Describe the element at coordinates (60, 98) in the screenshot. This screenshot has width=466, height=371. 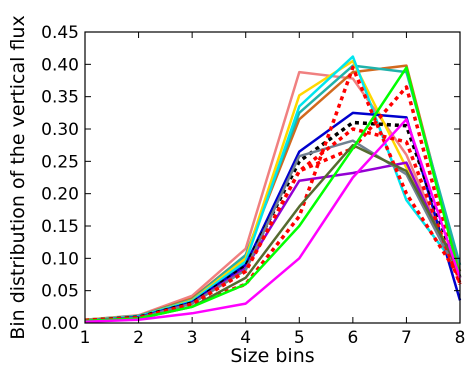
I see `y-tick-label: 0.35` at that location.